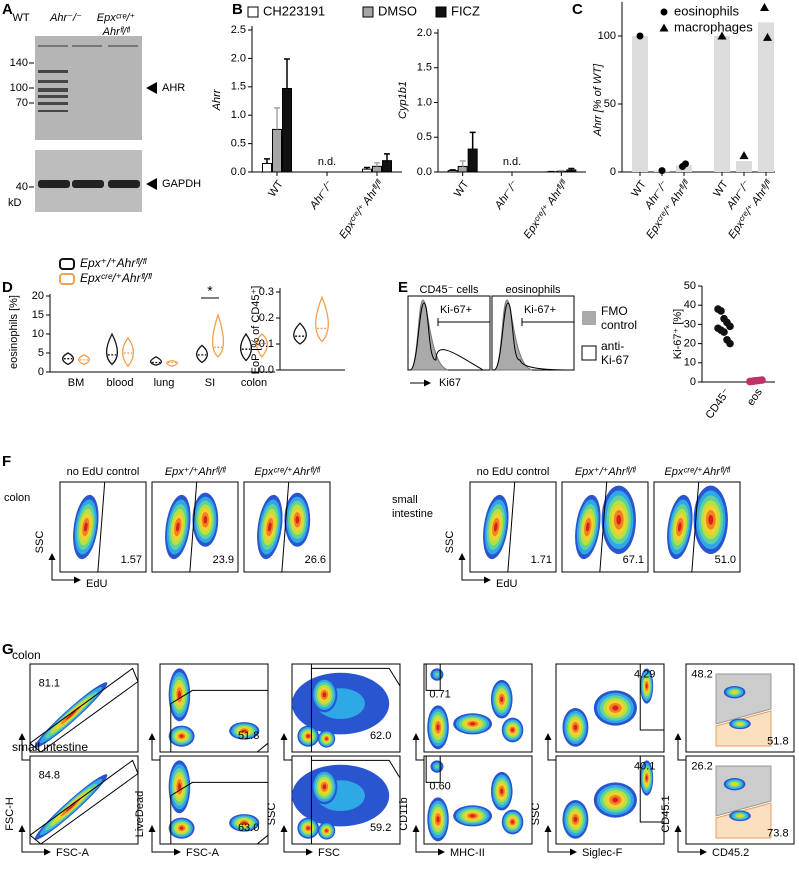 Image resolution: width=799 pixels, height=870 pixels. What do you see at coordinates (8, 649) in the screenshot?
I see `panel-label: G` at bounding box center [8, 649].